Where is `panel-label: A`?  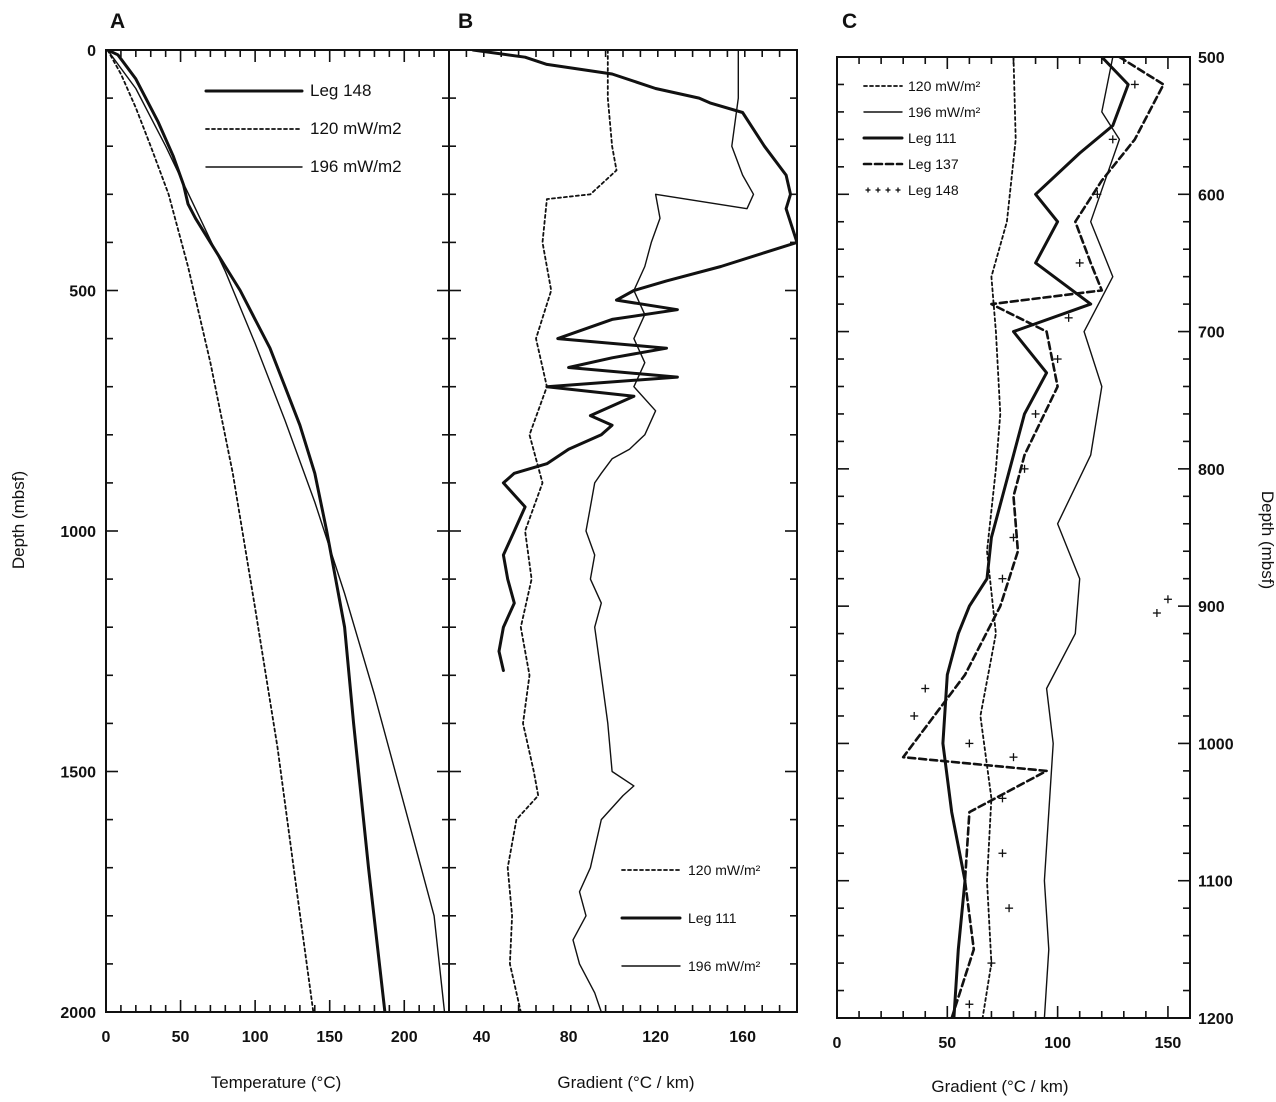
panel-label: A is located at coordinates (117, 21).